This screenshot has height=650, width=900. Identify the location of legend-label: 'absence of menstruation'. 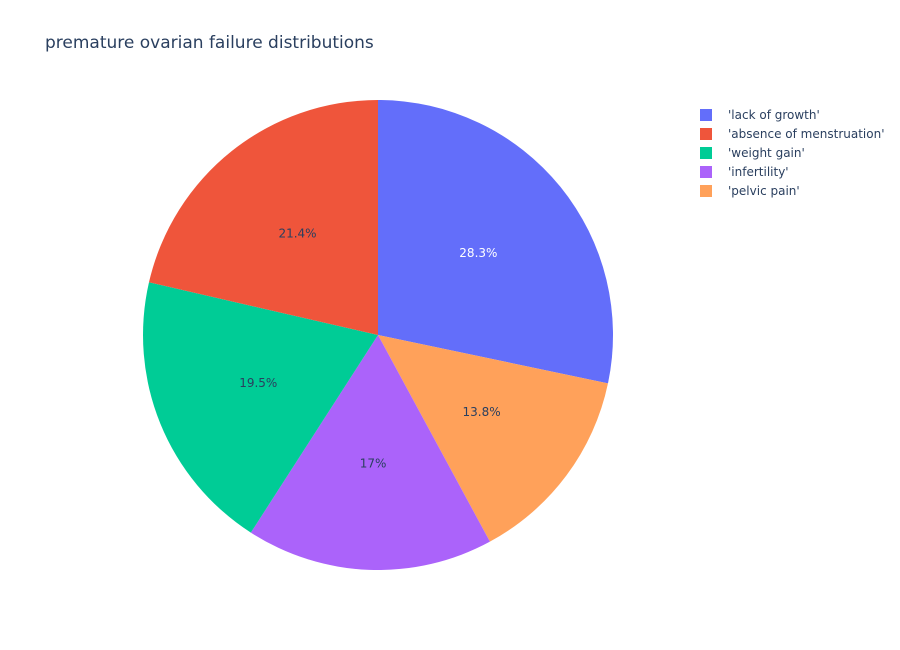
(806, 133).